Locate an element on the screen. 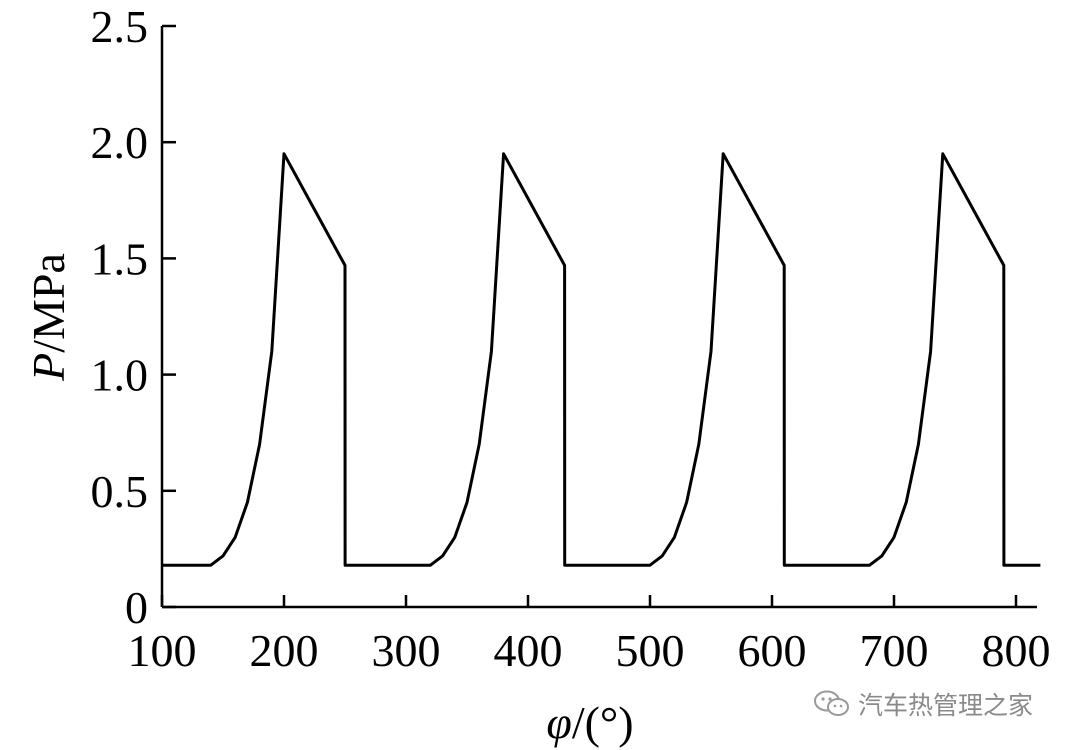  watermark: 汽车热管理之家 is located at coordinates (922, 704).